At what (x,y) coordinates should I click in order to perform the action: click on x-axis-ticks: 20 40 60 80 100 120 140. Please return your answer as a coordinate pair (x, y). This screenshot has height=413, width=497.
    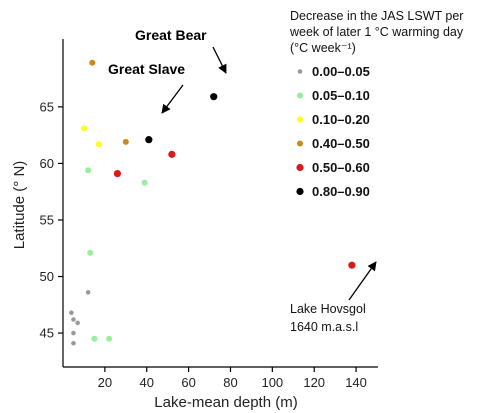
    Looking at the image, I should click on (232, 378).